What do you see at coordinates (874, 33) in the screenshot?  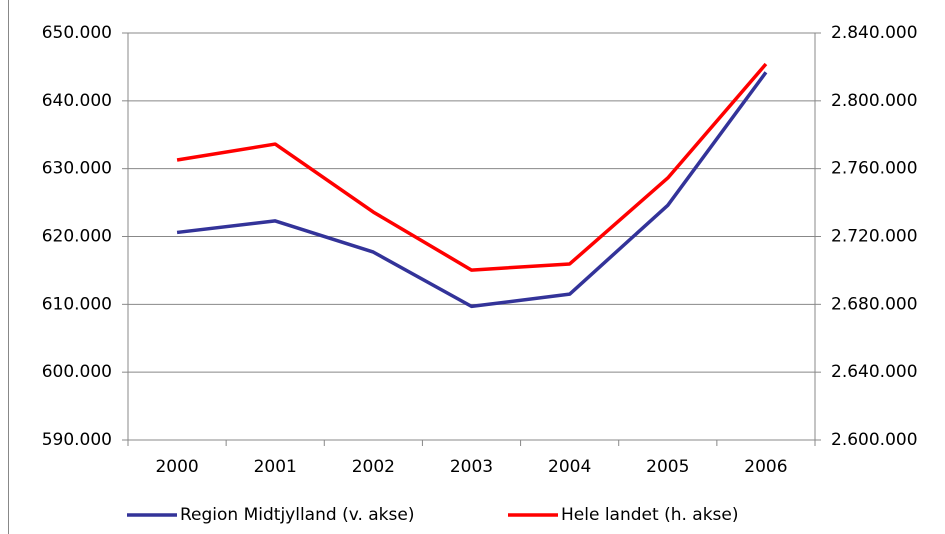 I see `y2-tick-label: 2.840.000` at bounding box center [874, 33].